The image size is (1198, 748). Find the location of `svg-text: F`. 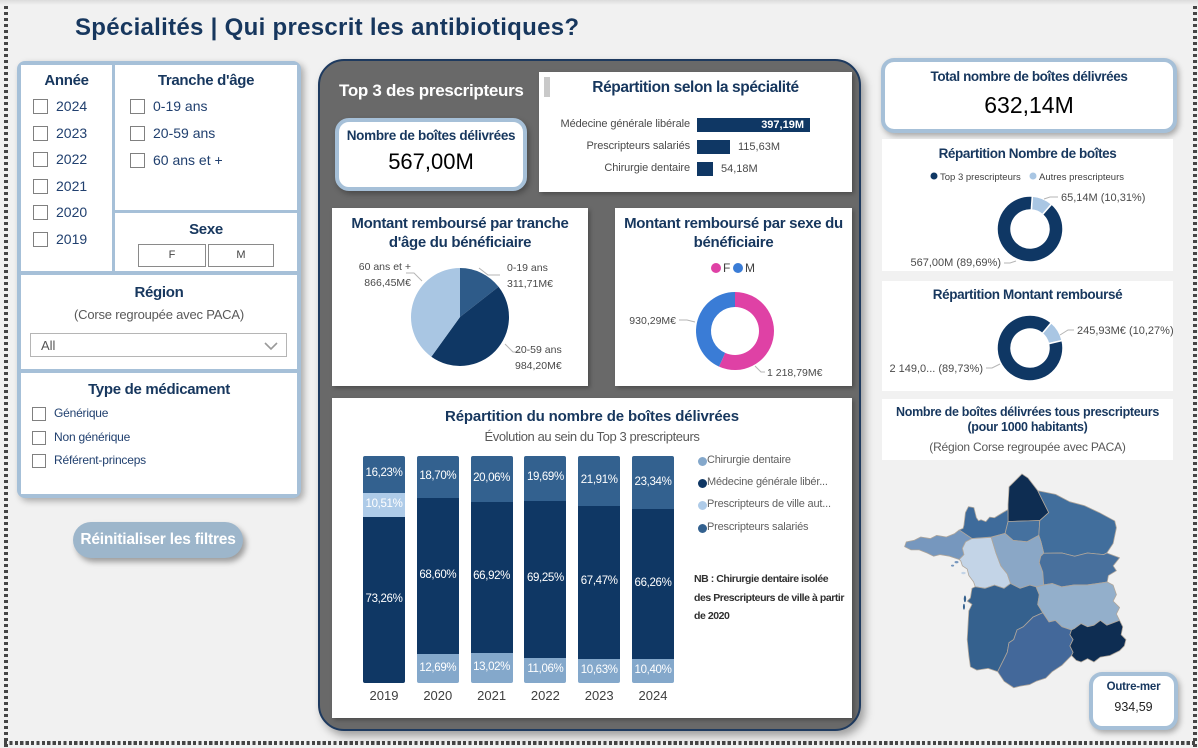

svg-text: F is located at coordinates (726, 268).